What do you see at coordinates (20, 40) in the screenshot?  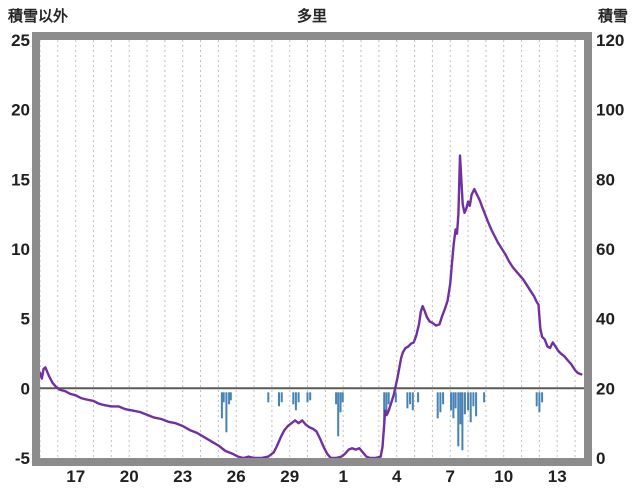 I see `left-axis-tick-label: 25` at bounding box center [20, 40].